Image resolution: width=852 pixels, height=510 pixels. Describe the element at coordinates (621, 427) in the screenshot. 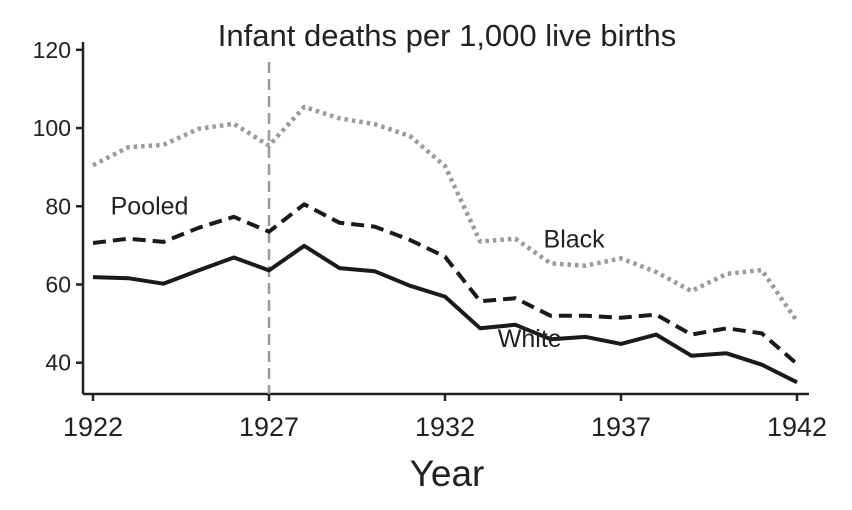

I see `x-tick-label: 1937` at that location.